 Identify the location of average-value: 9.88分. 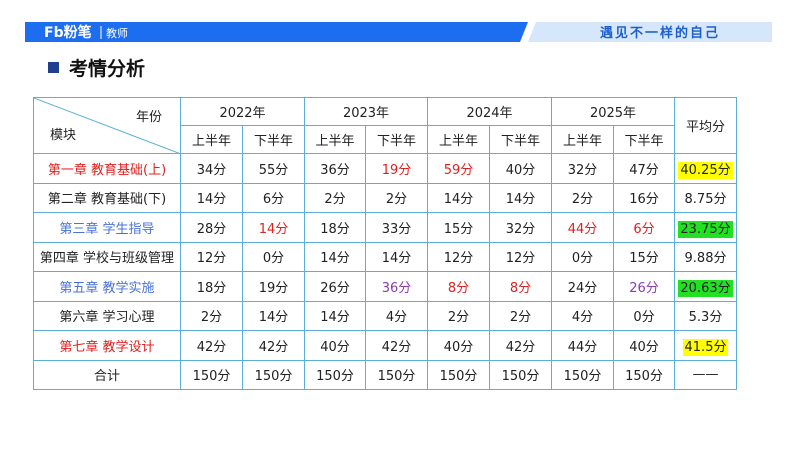
(705, 259).